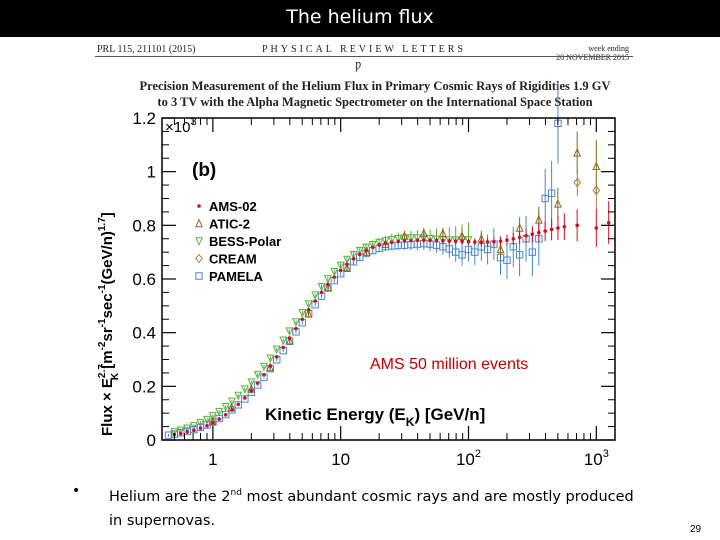 The width and height of the screenshot is (720, 540). I want to click on yl-a: Flux × E, so click(107, 407).